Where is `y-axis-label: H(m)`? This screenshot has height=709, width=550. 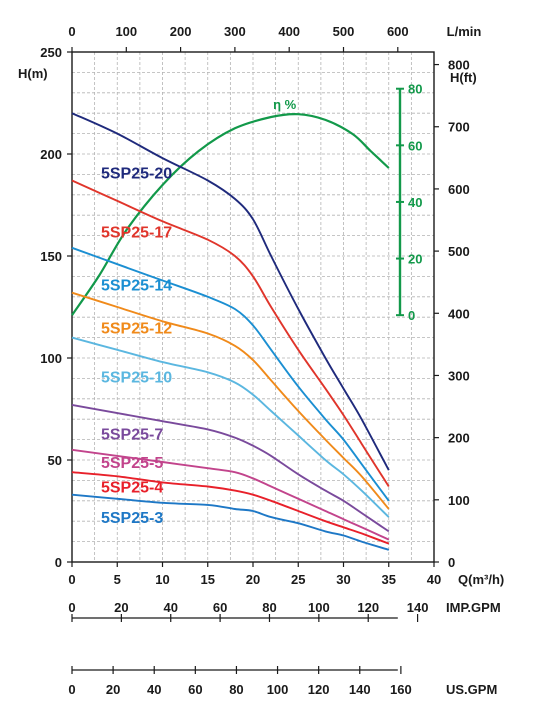
y-axis-label: H(m) is located at coordinates (33, 73).